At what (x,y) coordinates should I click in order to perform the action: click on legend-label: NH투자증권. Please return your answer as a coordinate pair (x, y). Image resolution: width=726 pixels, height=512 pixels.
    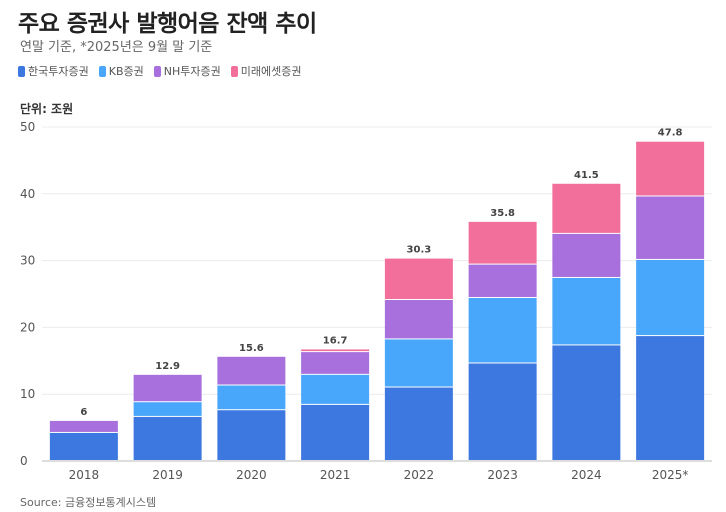
    Looking at the image, I should click on (192, 71).